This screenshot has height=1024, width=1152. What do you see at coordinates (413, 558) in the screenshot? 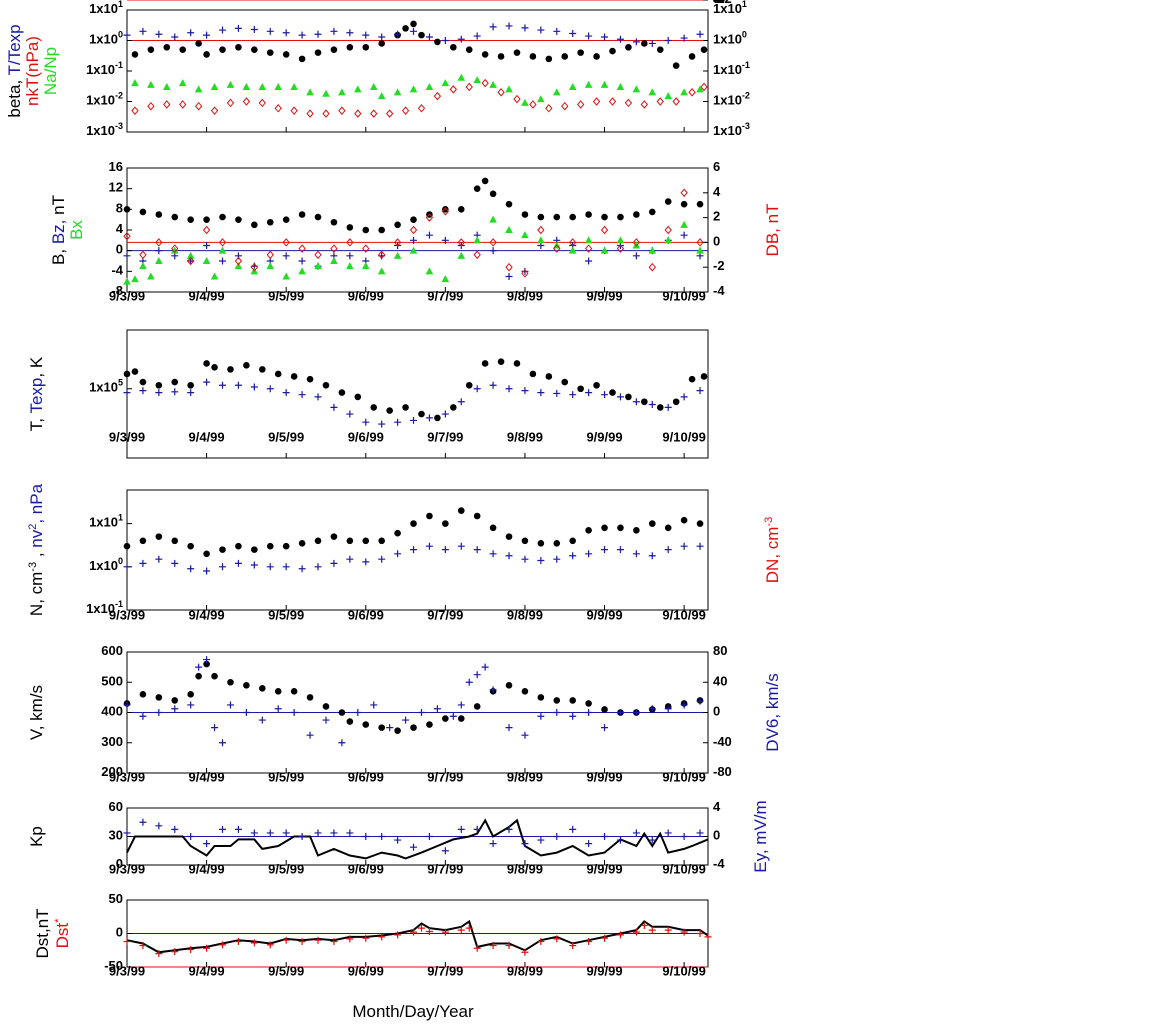
I see `series-nv2` at bounding box center [413, 558].